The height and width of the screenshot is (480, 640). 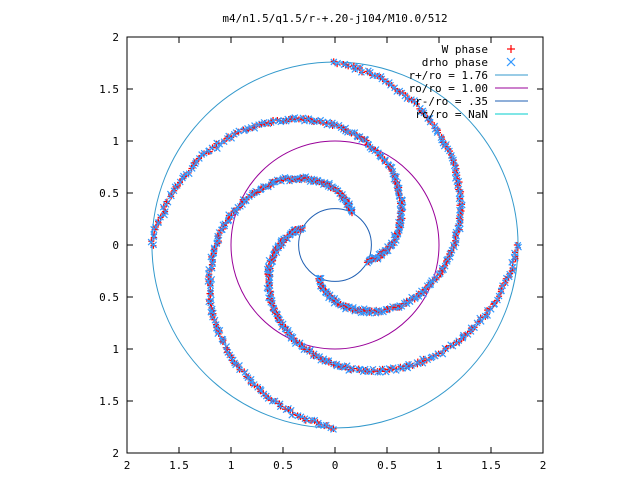 I want to click on x-tick-label: 1, so click(x=439, y=465).